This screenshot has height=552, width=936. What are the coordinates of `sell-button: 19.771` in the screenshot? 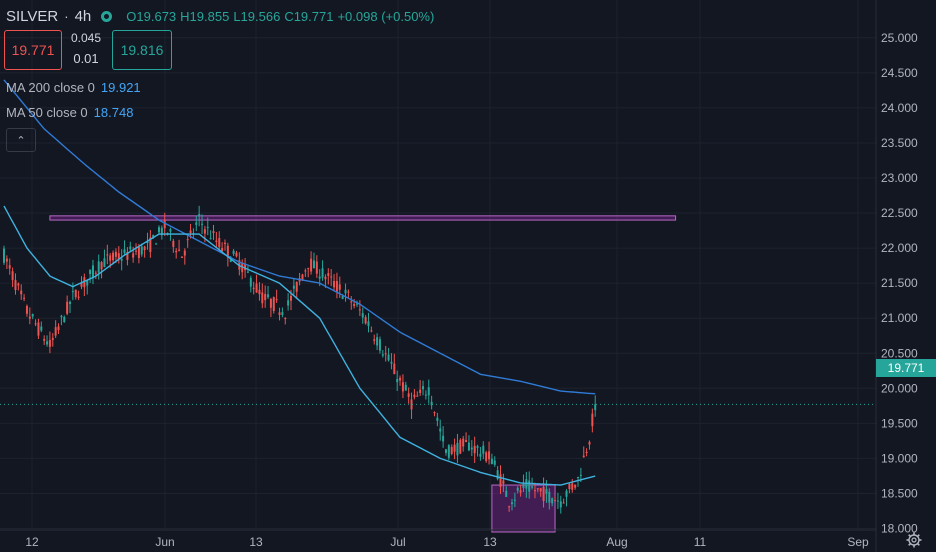 It's located at (33, 50).